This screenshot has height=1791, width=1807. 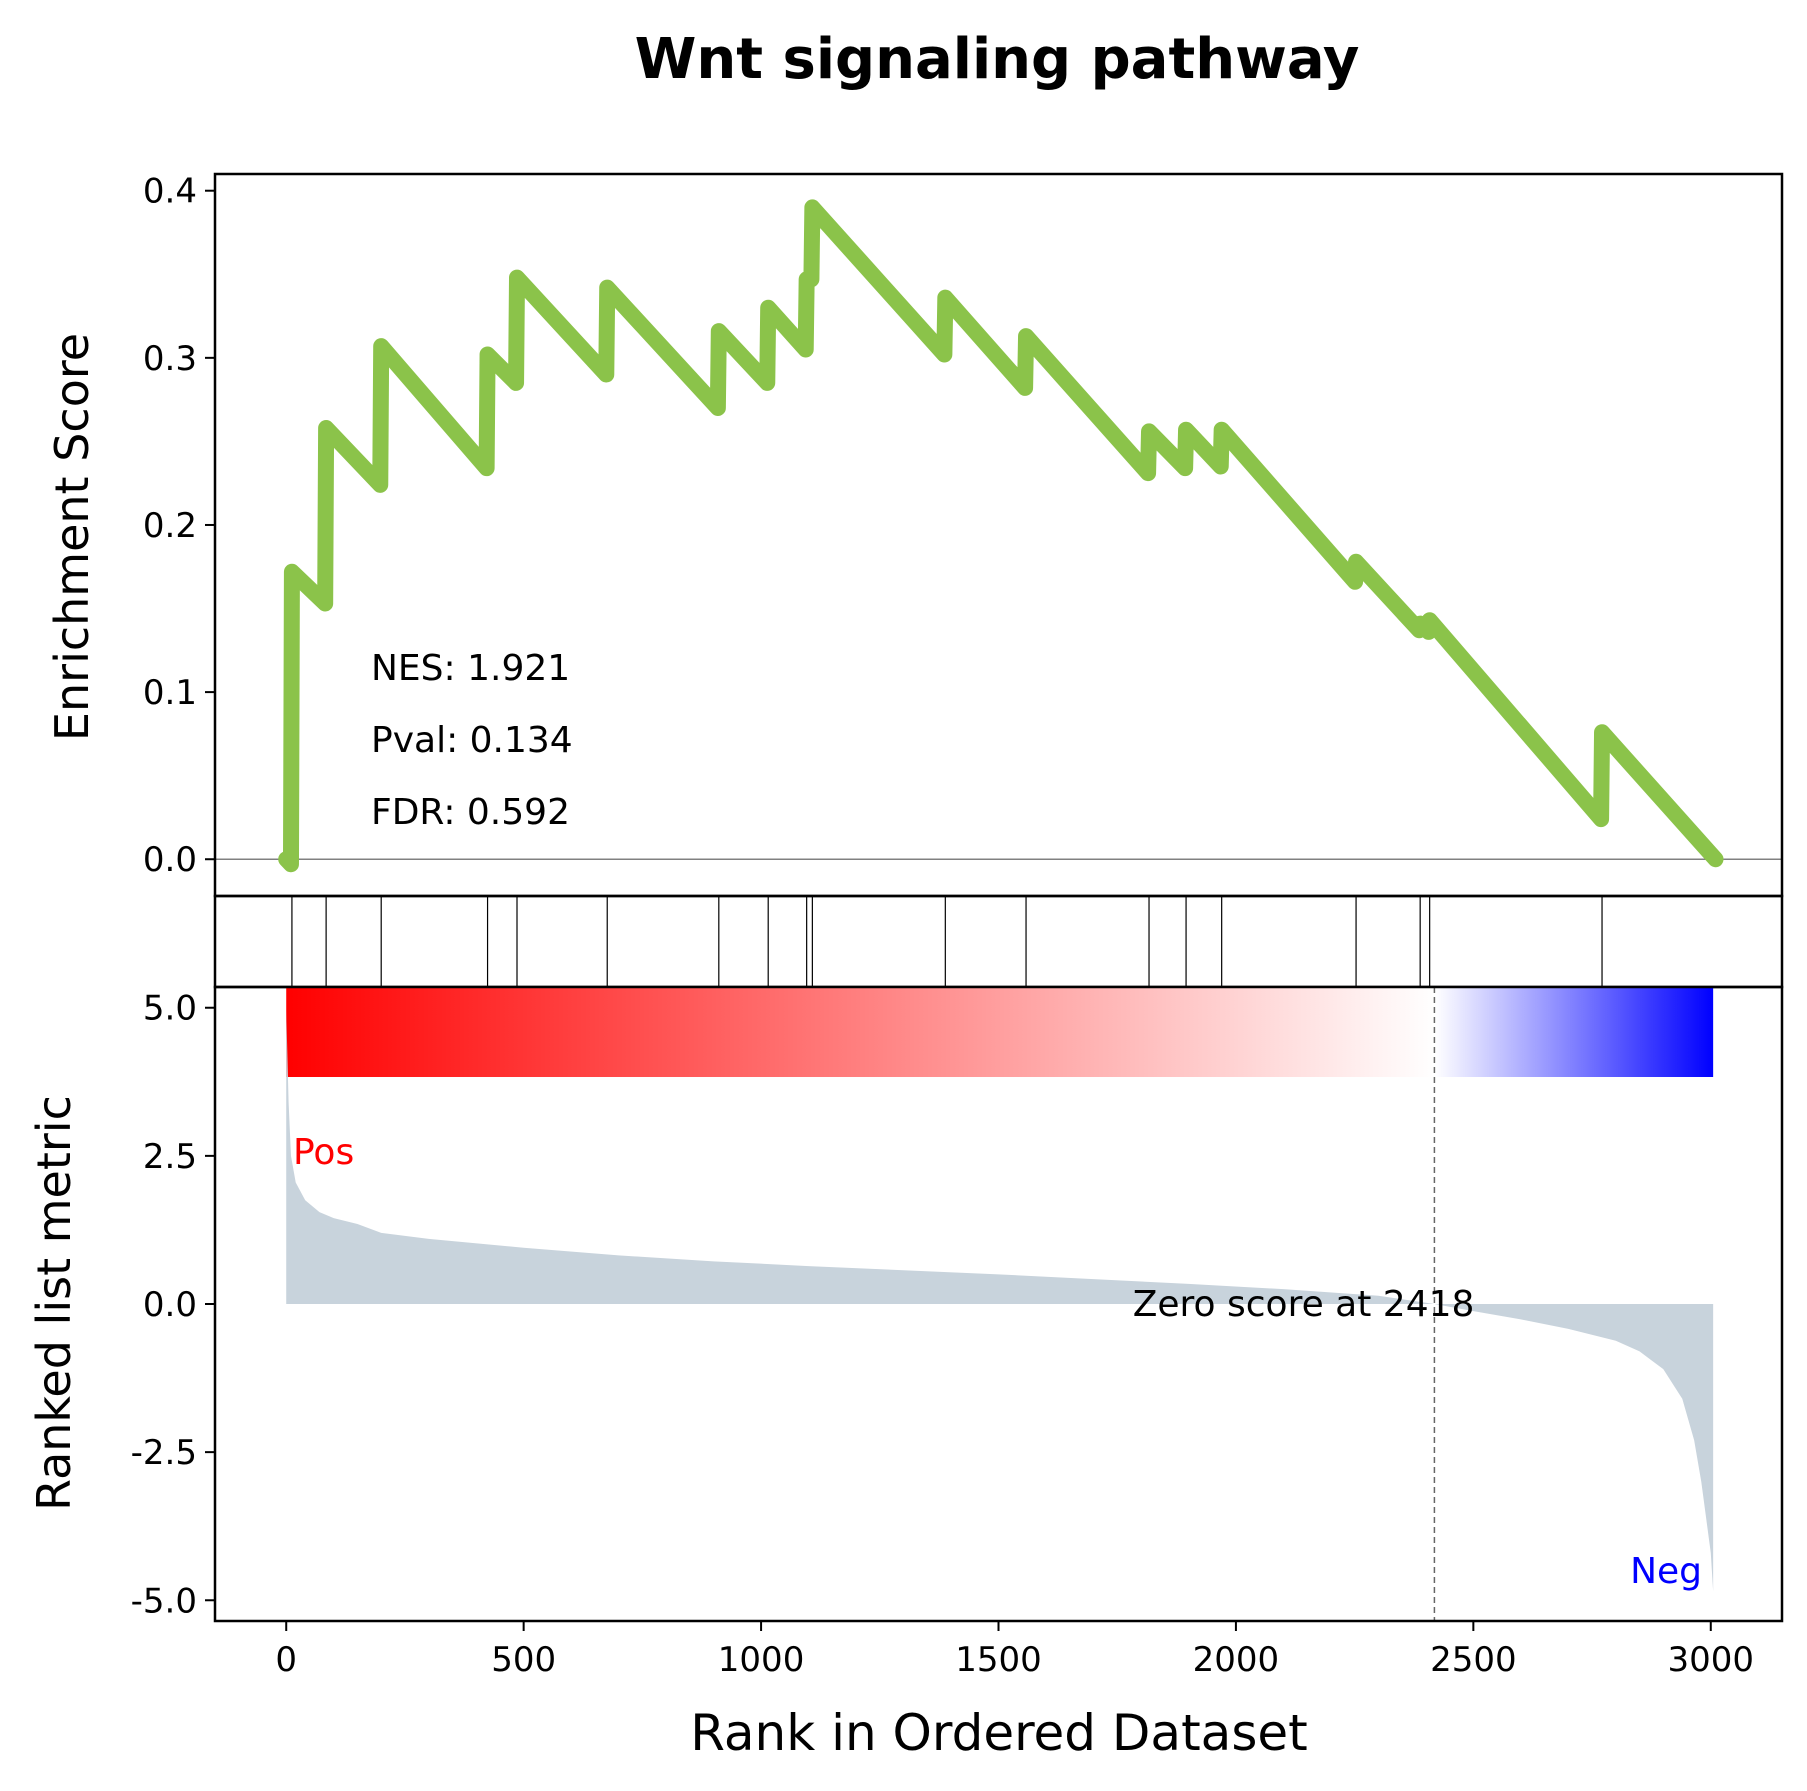 I want to click on zero-score-label: Zero score at 2418, so click(x=1304, y=1304).